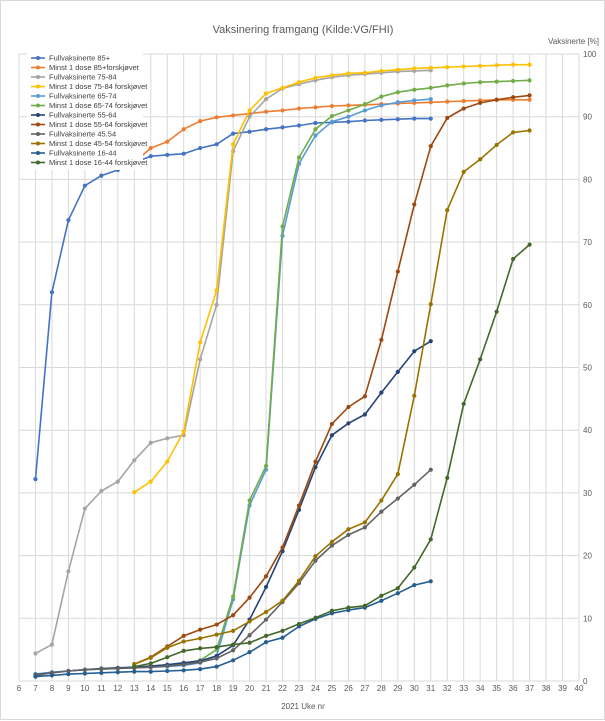 The image size is (605, 721). Describe the element at coordinates (68, 688) in the screenshot. I see `x-tick-label: 9` at that location.